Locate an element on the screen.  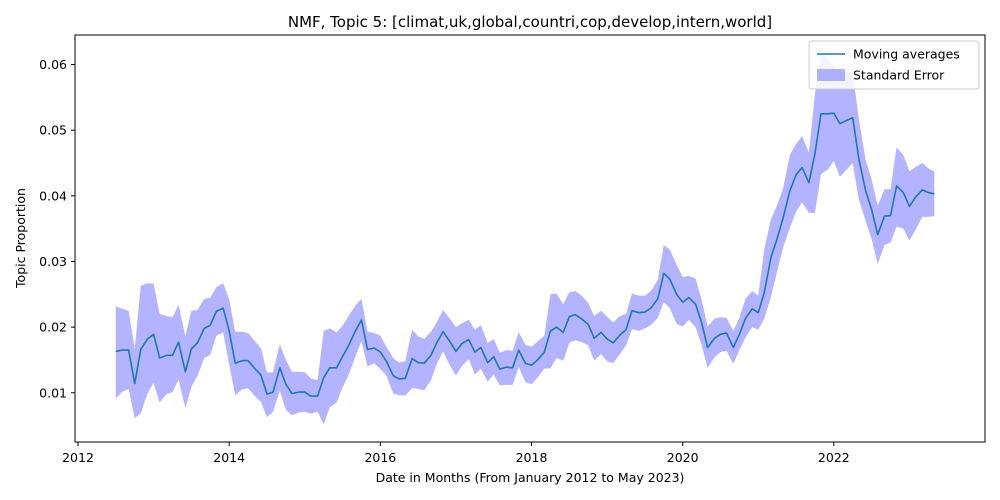
legend: Moving averages Standard Error is located at coordinates (894, 65).